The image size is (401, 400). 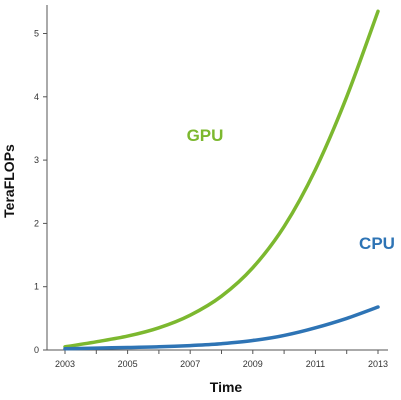 I want to click on x-tick-label: 2011, so click(x=315, y=364).